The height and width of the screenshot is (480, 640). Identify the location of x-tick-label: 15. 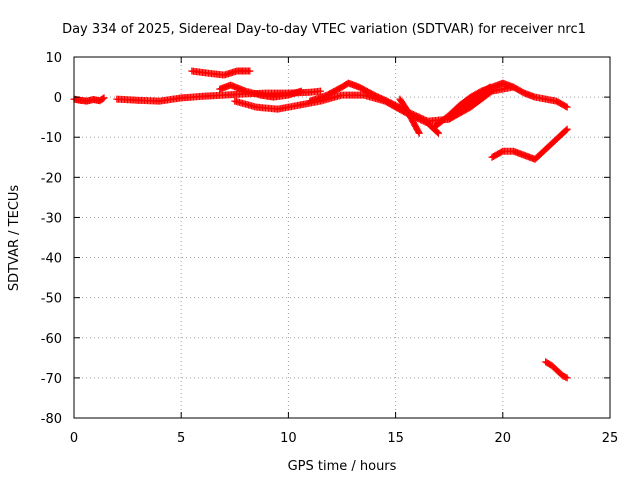
(395, 438).